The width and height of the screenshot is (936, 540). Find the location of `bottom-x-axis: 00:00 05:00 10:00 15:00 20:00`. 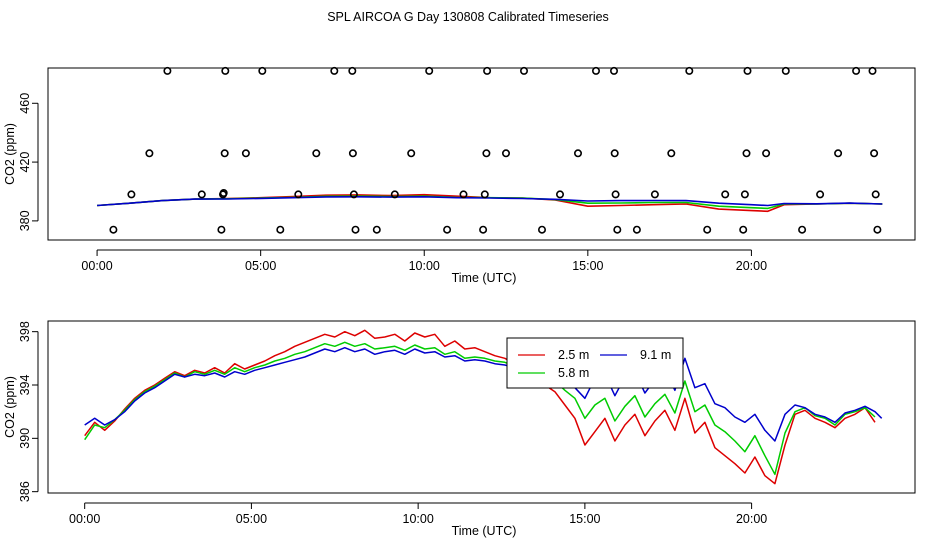

bottom-x-axis: 00:00 05:00 10:00 15:00 20:00 is located at coordinates (418, 514).